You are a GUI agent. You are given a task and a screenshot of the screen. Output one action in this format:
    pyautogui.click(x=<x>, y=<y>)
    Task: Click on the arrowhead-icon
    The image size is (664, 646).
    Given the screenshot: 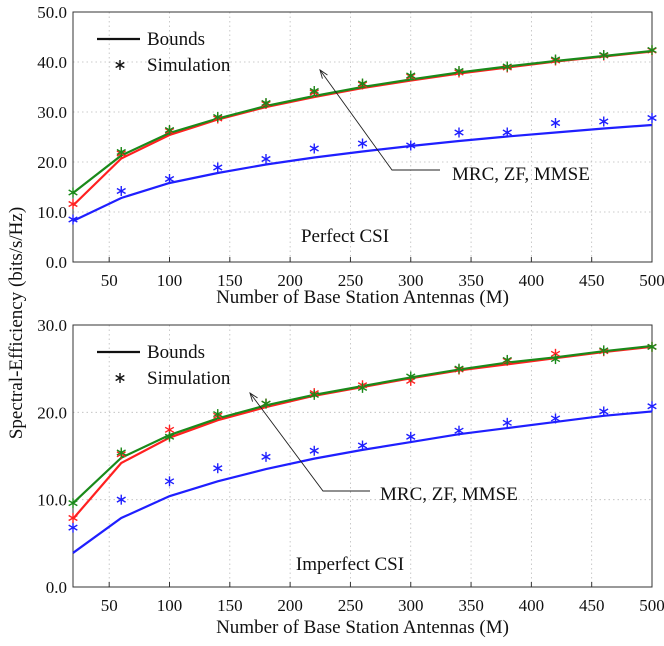 What is the action you would take?
    pyautogui.click(x=253, y=396)
    